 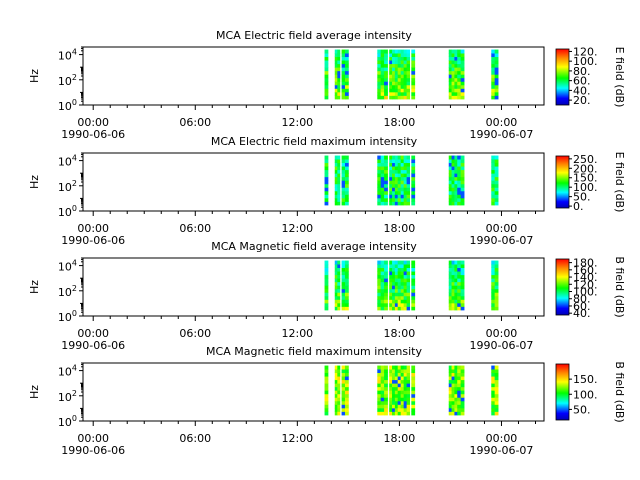 What do you see at coordinates (67, 186) in the screenshot?
I see `y-tick-label: 102` at bounding box center [67, 186].